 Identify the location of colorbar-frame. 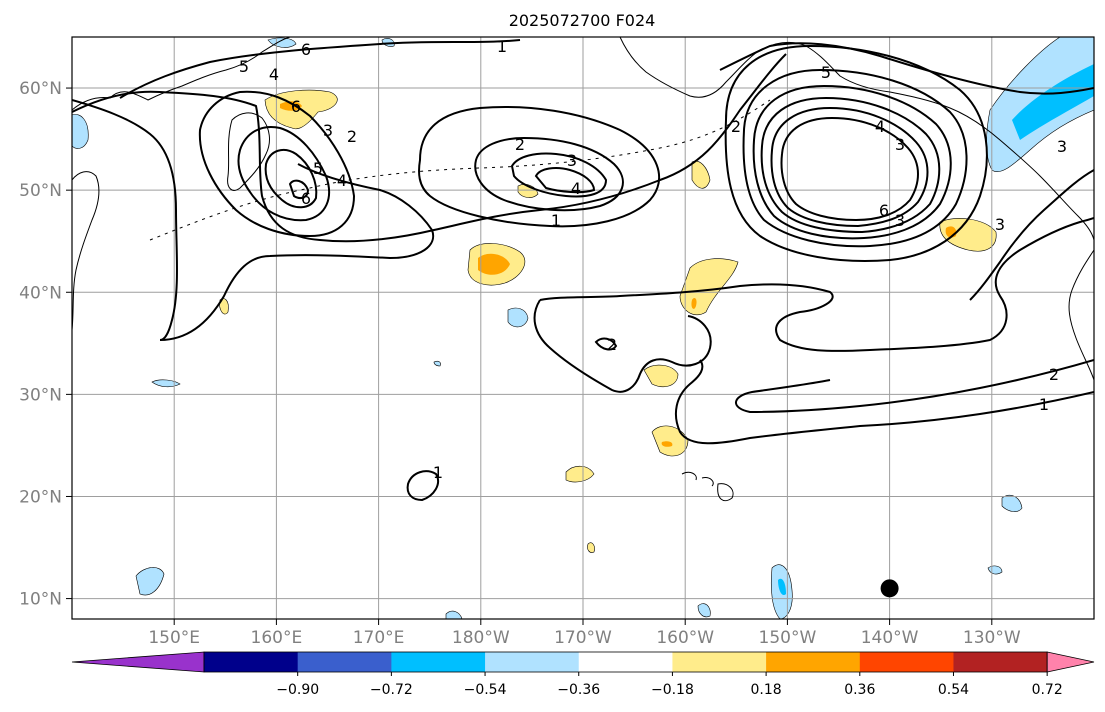
(625, 662).